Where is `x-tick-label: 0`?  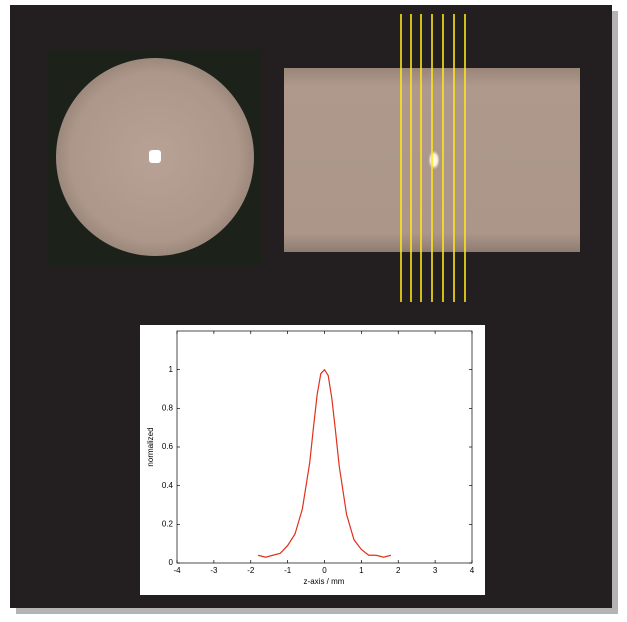 x-tick-label: 0 is located at coordinates (324, 570).